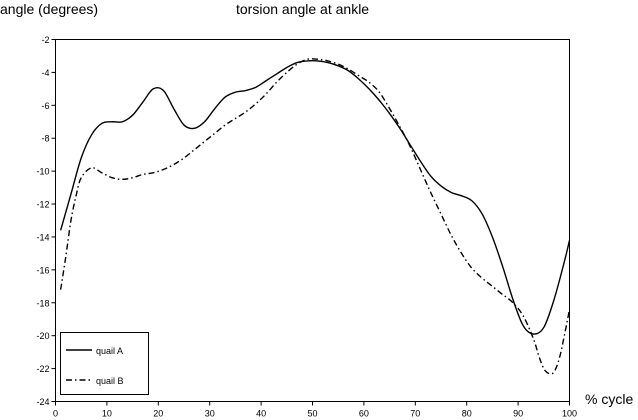  What do you see at coordinates (42, 303) in the screenshot?
I see `y-tick-label: -18` at bounding box center [42, 303].